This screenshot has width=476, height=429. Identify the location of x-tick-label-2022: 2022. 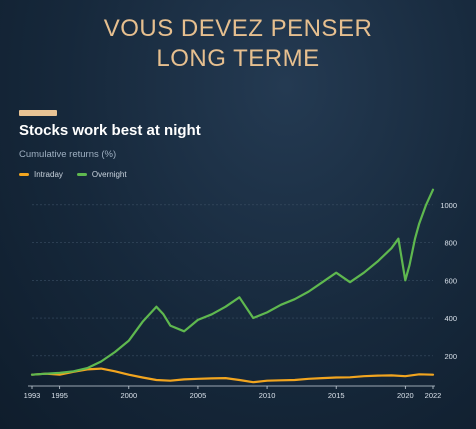
(433, 395).